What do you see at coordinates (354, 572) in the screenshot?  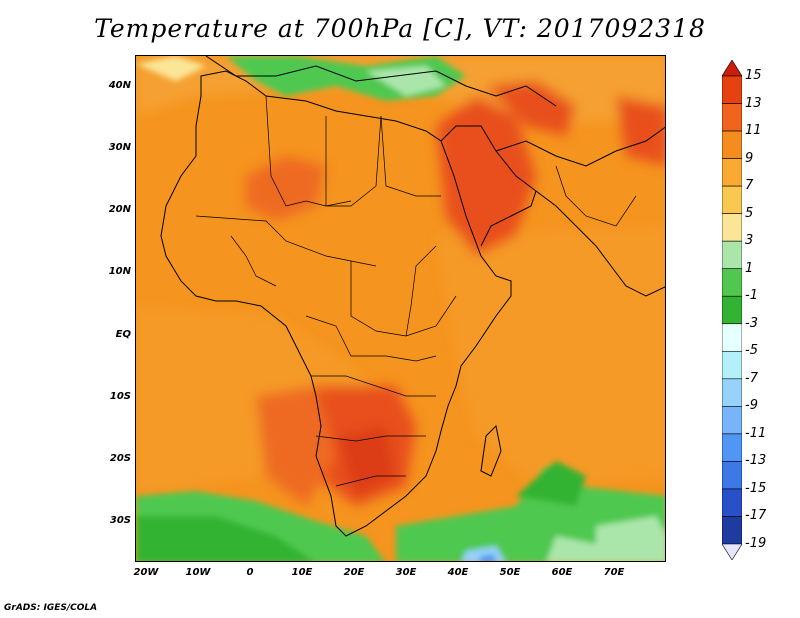 I see `lon-label-20e: 20E` at bounding box center [354, 572].